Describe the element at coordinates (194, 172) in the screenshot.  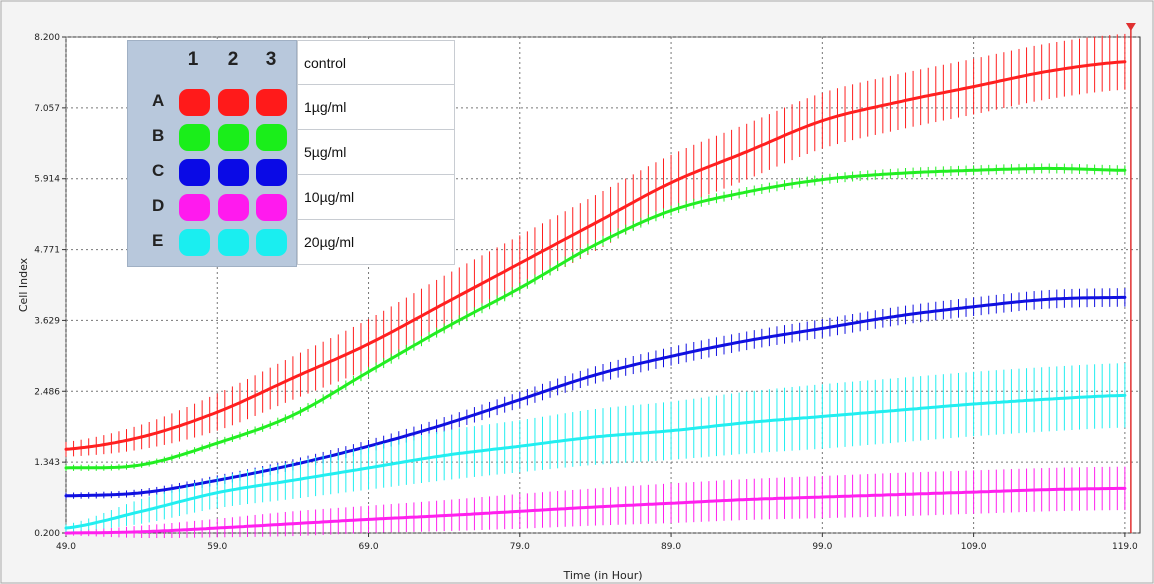
I see `well-c1` at that location.